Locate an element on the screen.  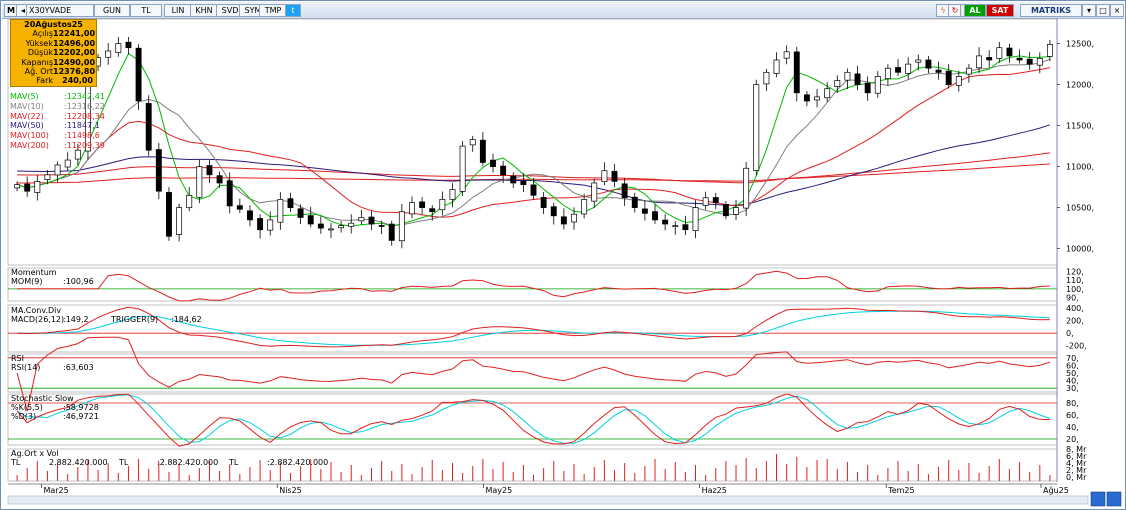
info-row-value: 240,00 is located at coordinates (77, 81).